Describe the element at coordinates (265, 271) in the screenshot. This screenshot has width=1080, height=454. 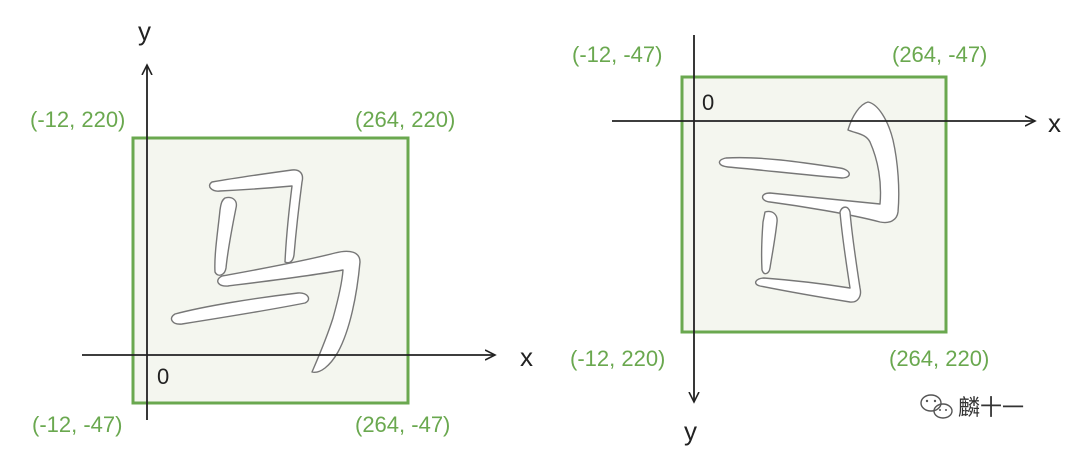
I see `left-glyph` at that location.